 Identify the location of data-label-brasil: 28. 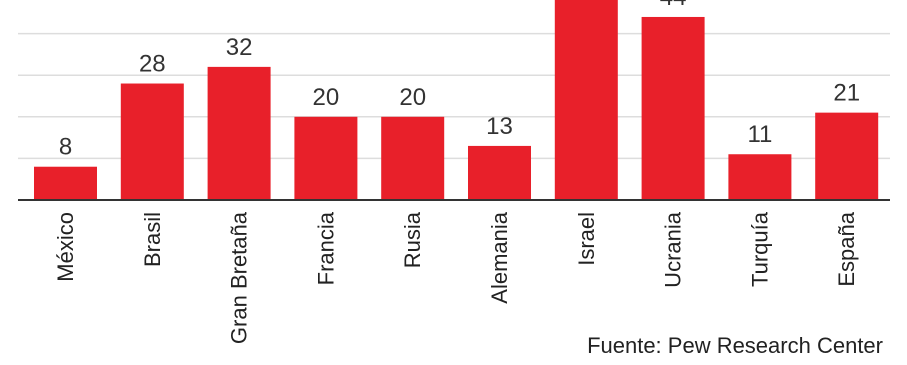
(152, 64).